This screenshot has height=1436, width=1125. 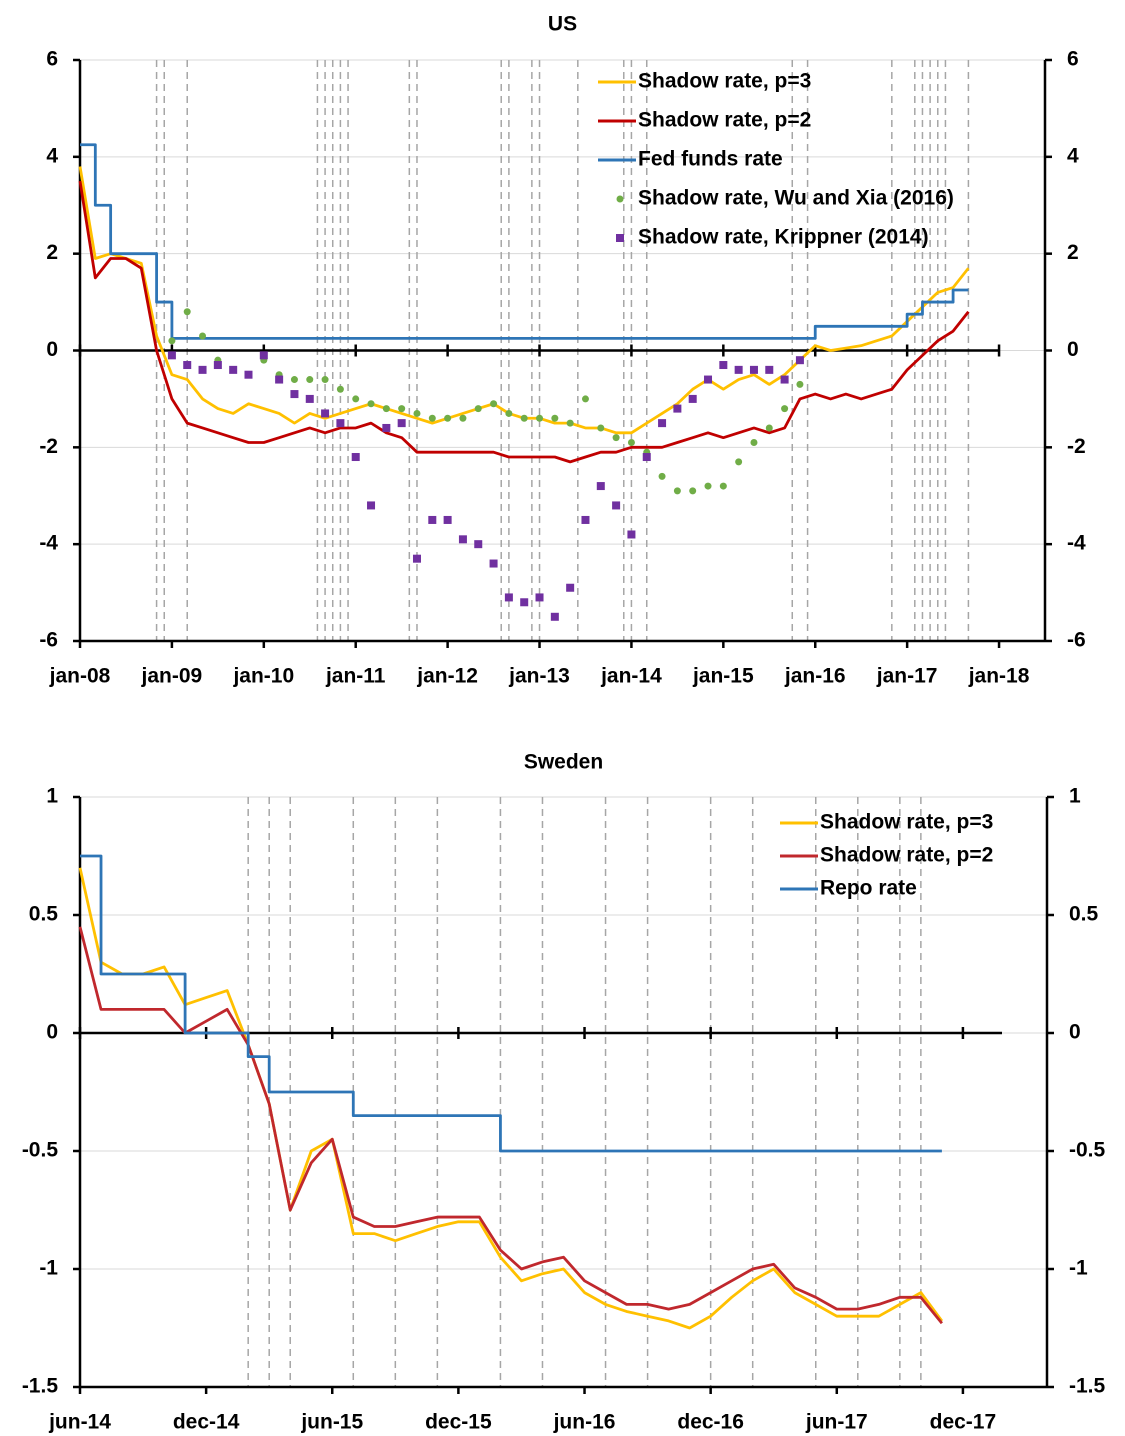 I want to click on legend-label: Shadow rate, Krippner (2014), so click(x=783, y=237).